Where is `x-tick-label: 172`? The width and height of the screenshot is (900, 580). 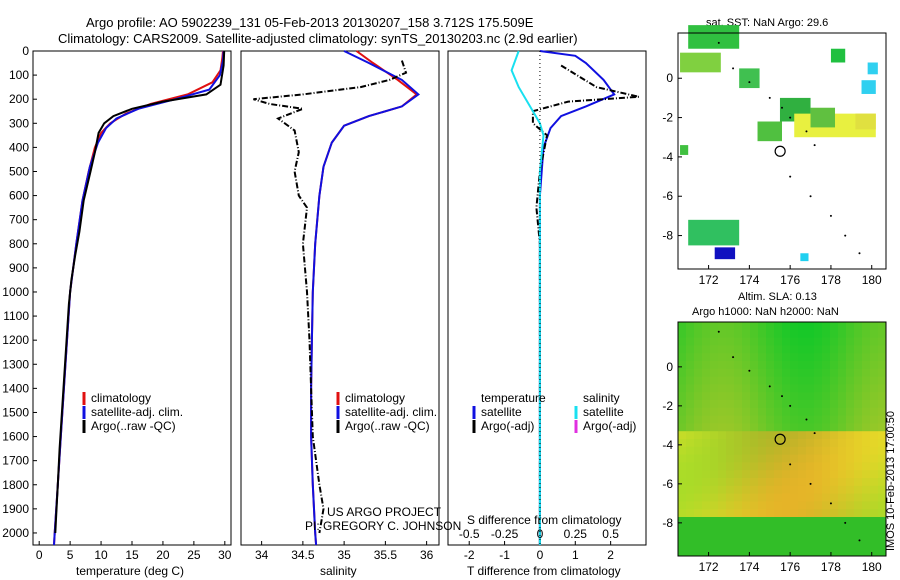 x-tick-label: 172 is located at coordinates (709, 280).